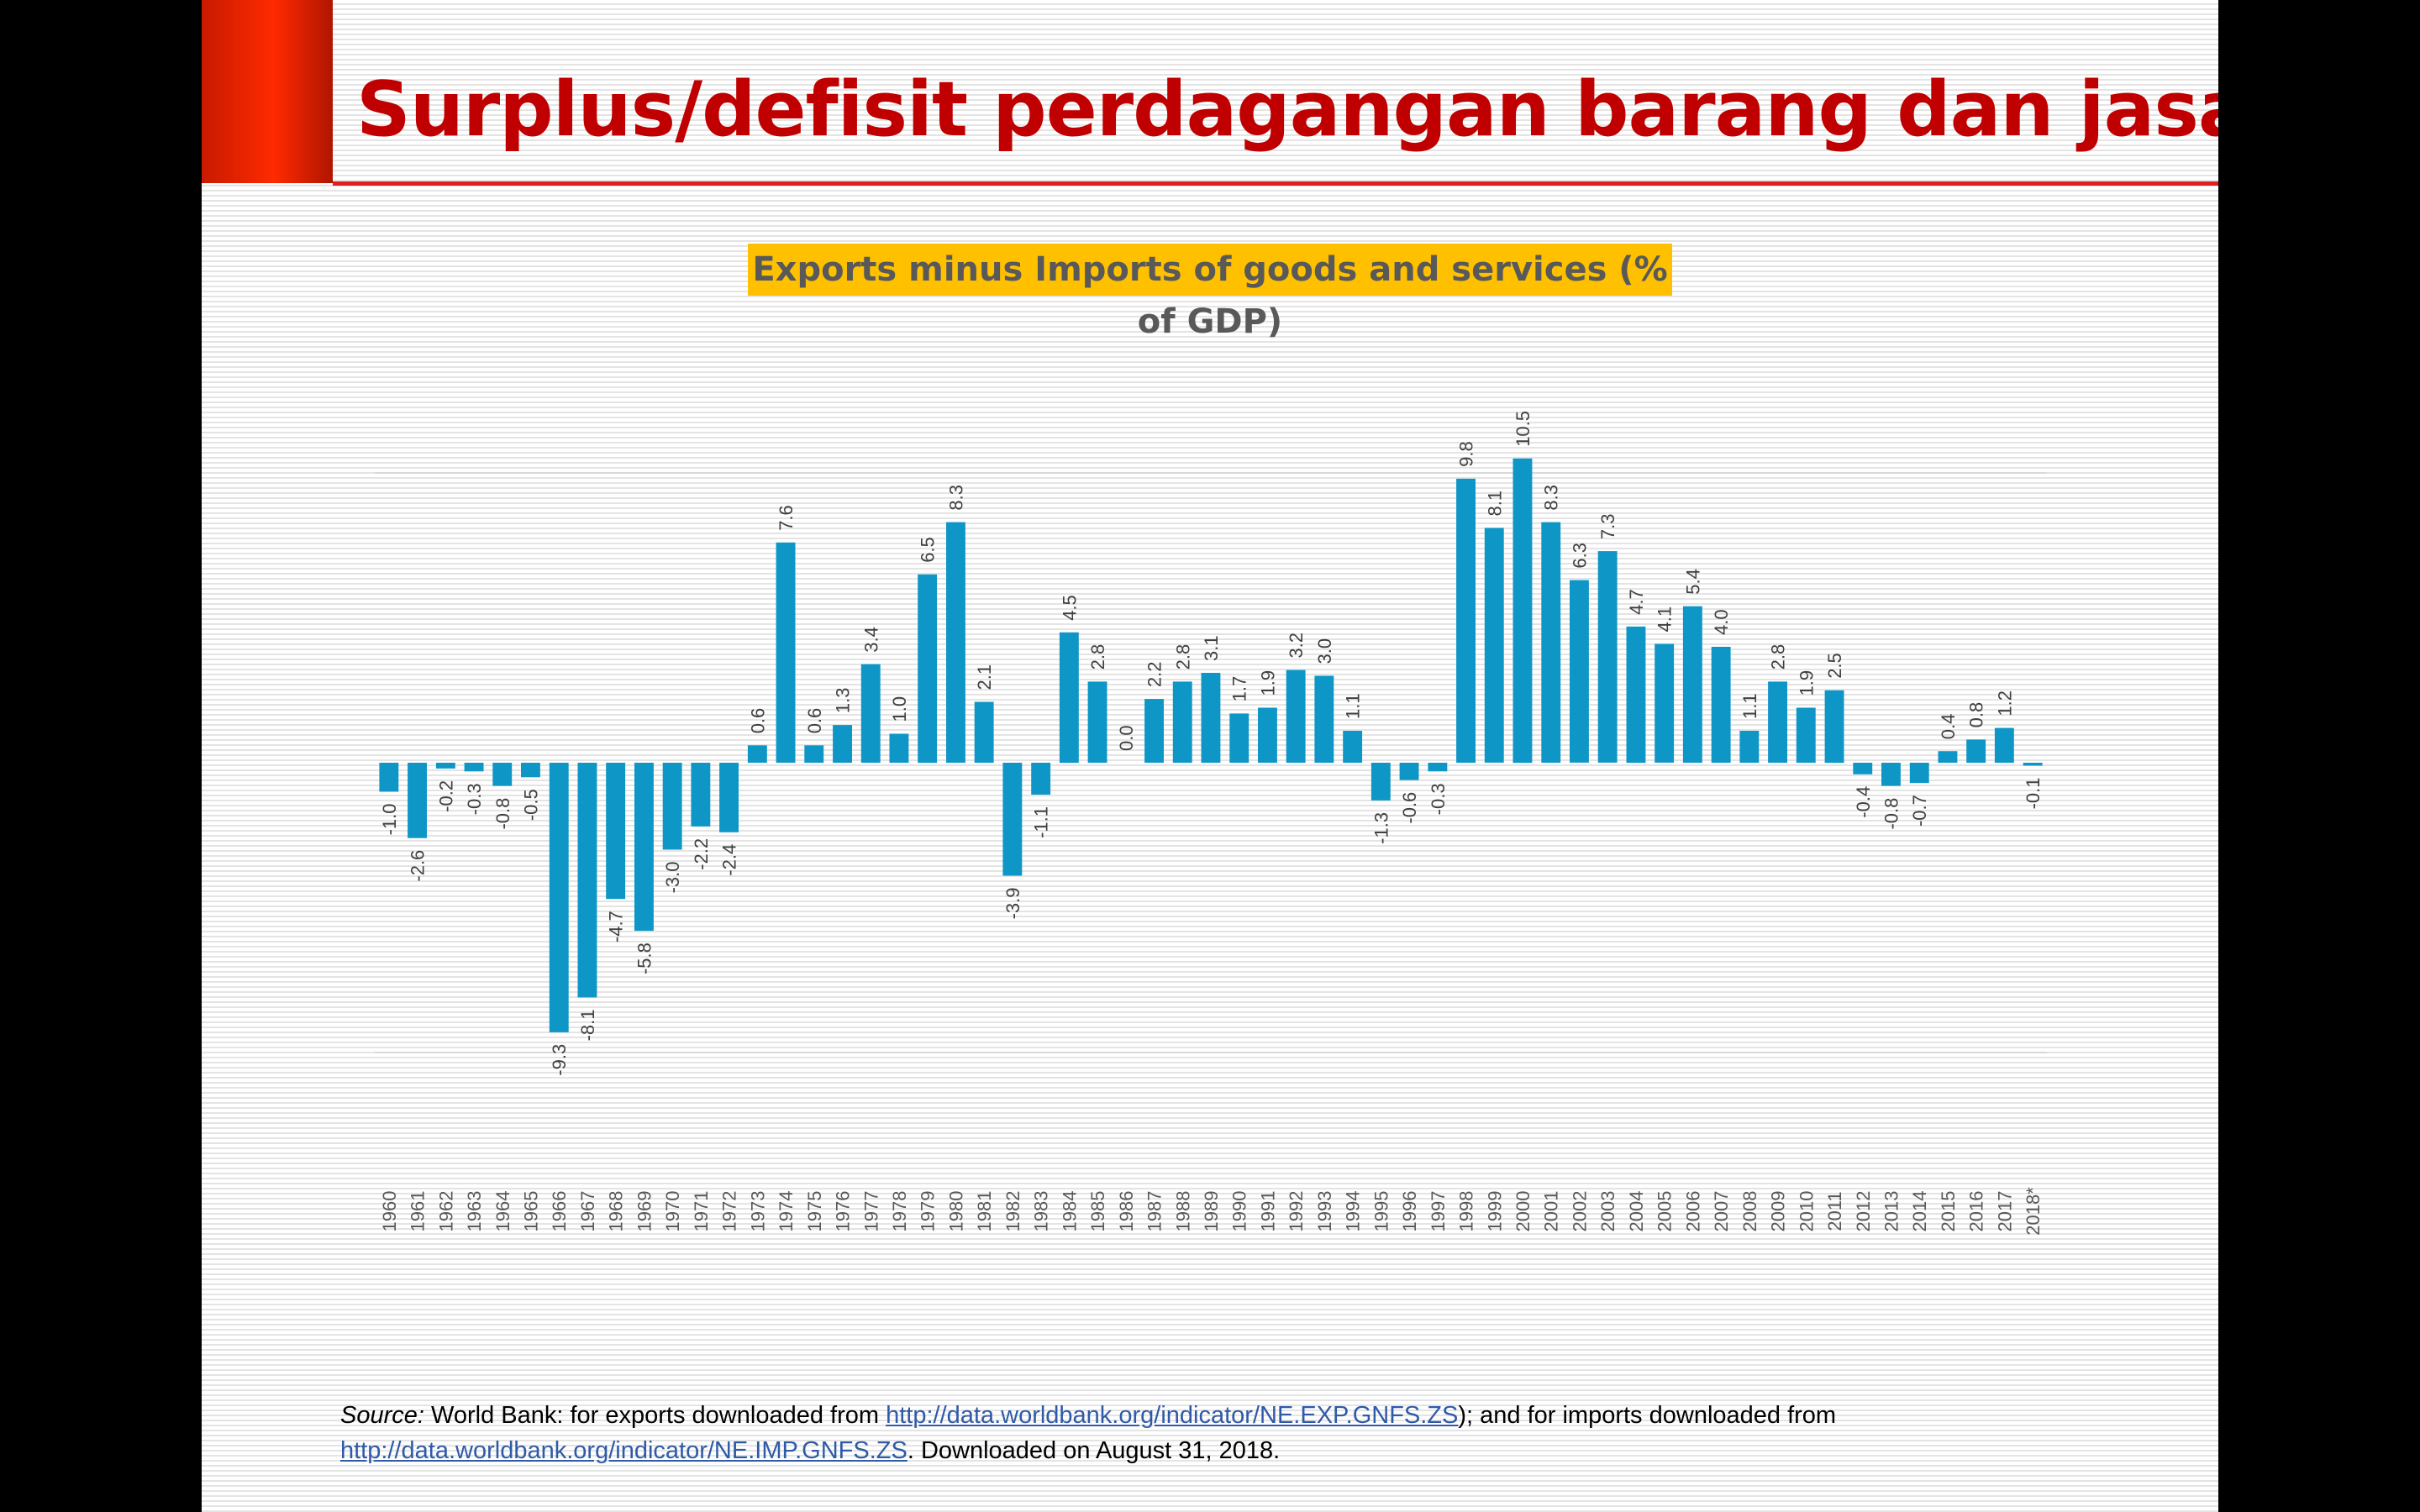  What do you see at coordinates (702, 854) in the screenshot?
I see `value-label: -2.2` at bounding box center [702, 854].